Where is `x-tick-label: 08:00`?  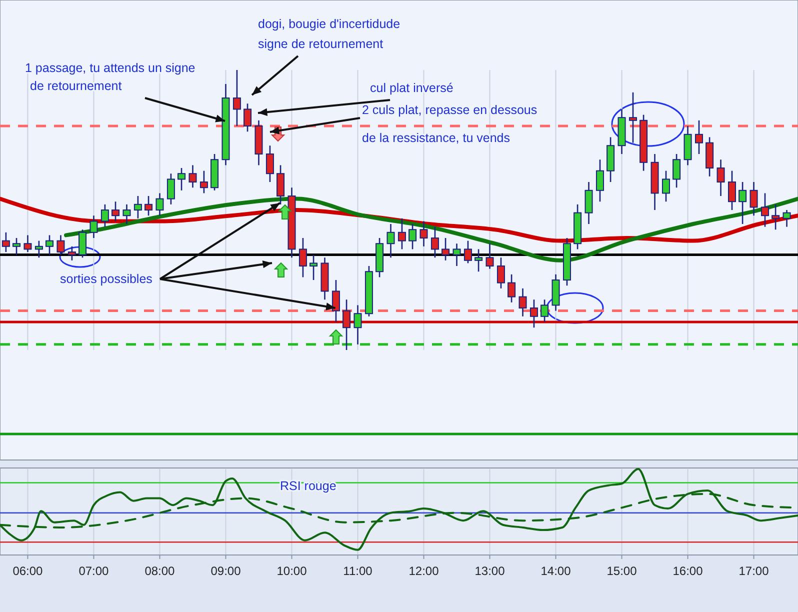
x-tick-label: 08:00 is located at coordinates (160, 571).